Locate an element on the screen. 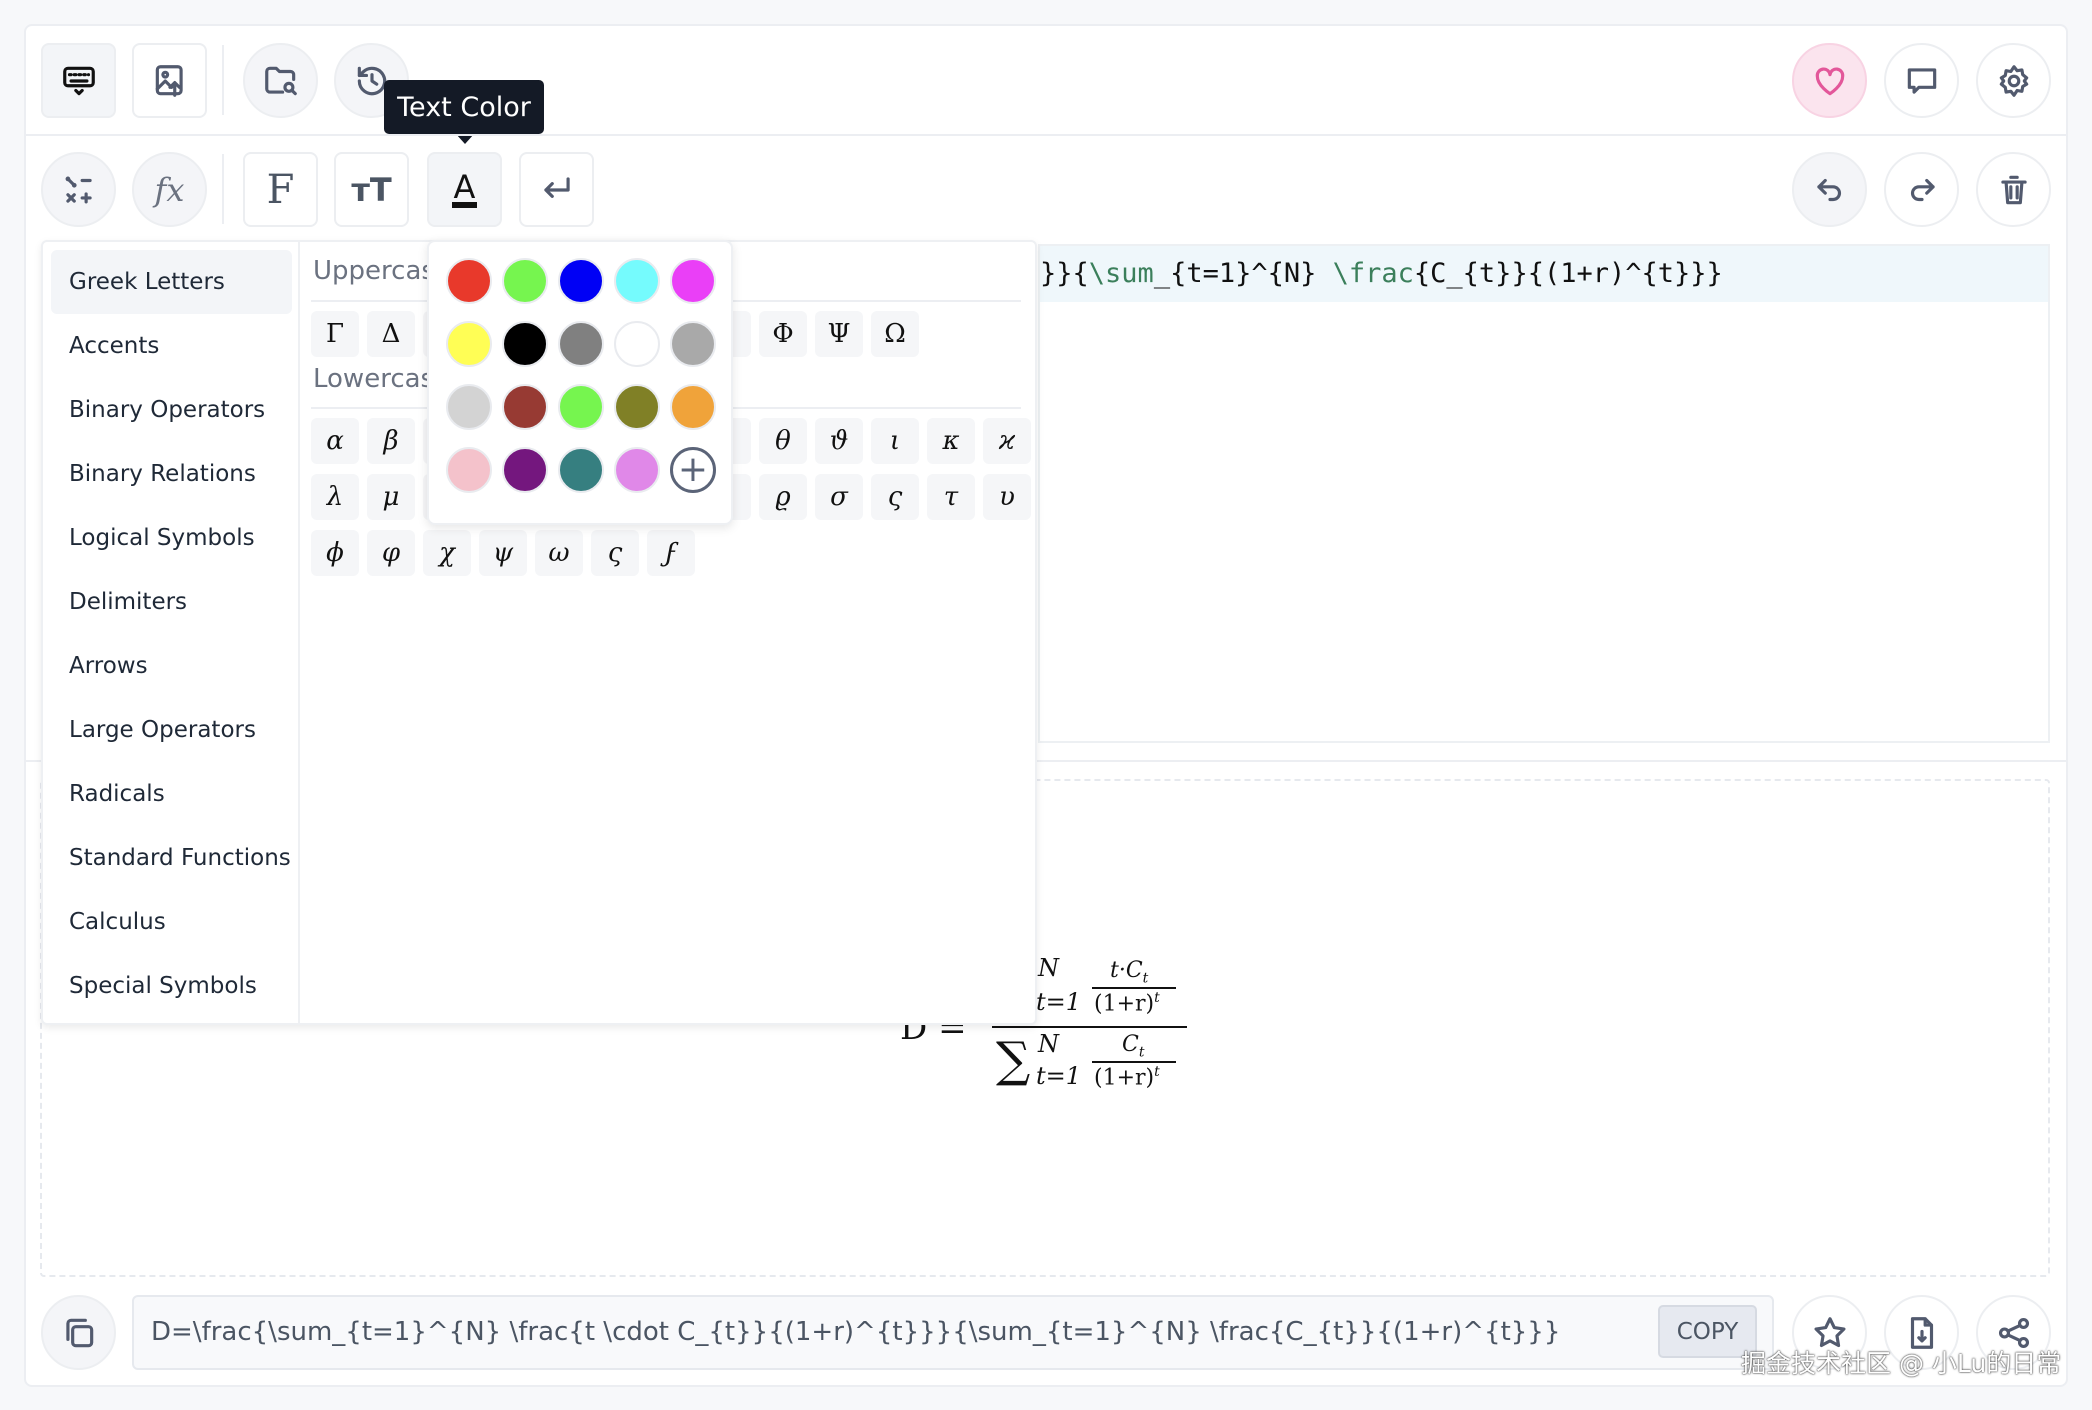 The image size is (2092, 1410). duplicate-button is located at coordinates (78, 1332).